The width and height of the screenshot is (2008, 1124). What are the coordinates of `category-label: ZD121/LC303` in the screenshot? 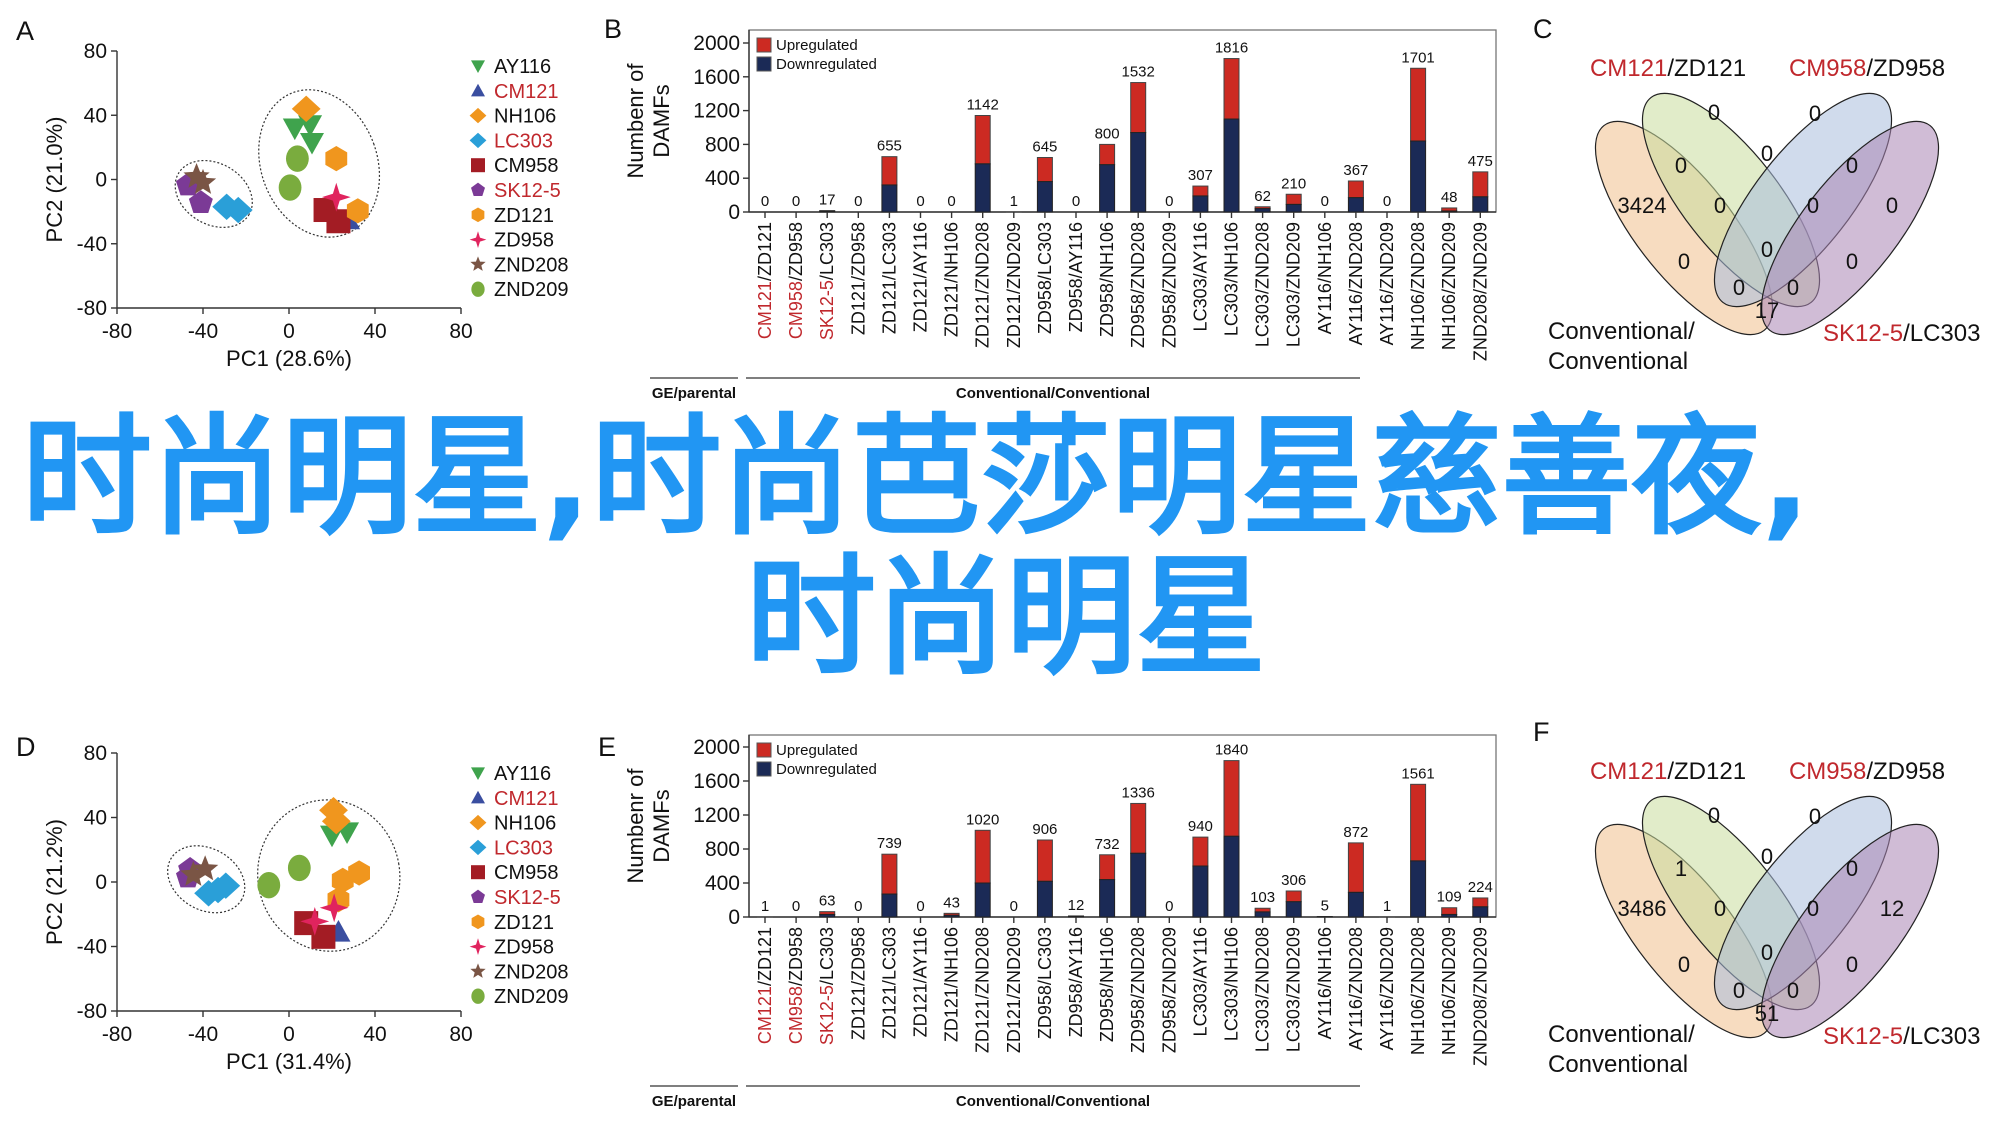 It's located at (889, 983).